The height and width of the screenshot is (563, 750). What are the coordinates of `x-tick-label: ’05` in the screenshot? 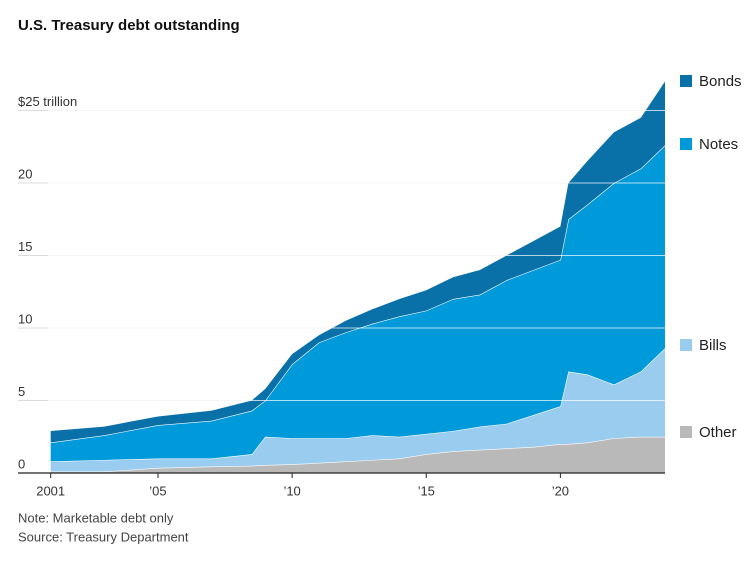 It's located at (157, 490).